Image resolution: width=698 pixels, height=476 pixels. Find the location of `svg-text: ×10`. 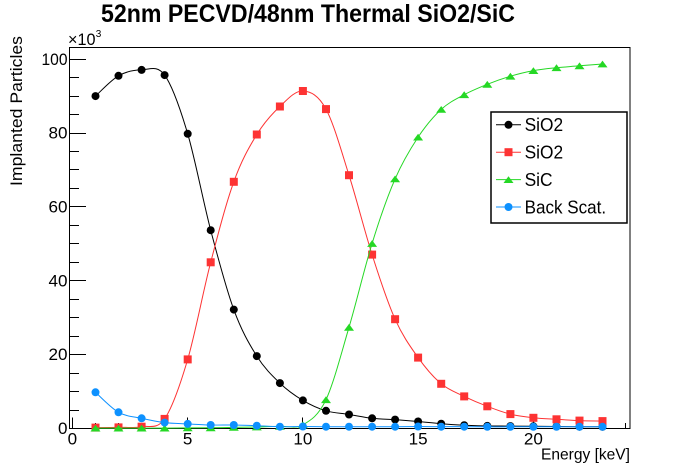

svg-text: ×10 is located at coordinates (81, 40).